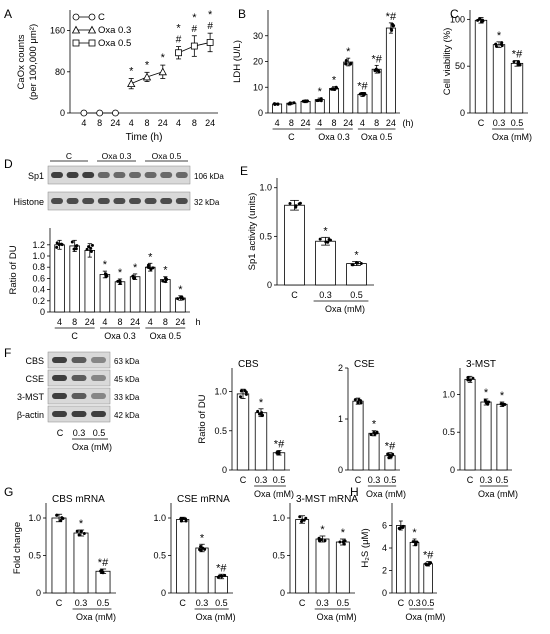 The image size is (550, 634). I want to click on y-tick-label: 80, so click(60, 72).